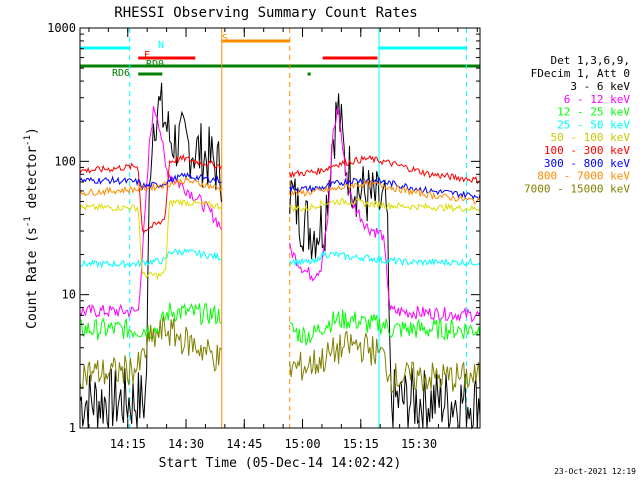 This screenshot has height=480, width=640. Describe the element at coordinates (32, 131) in the screenshot. I see `y-axis-label-end: )` at that location.